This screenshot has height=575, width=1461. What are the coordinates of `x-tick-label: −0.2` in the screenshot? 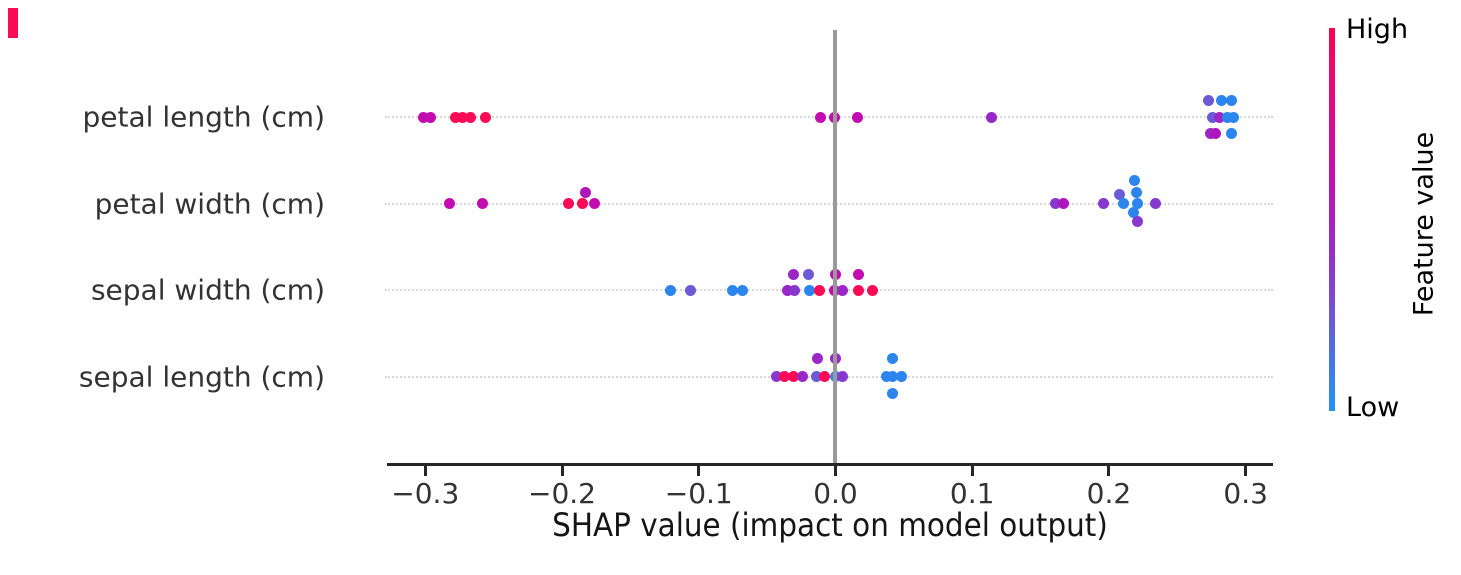 It's located at (562, 493).